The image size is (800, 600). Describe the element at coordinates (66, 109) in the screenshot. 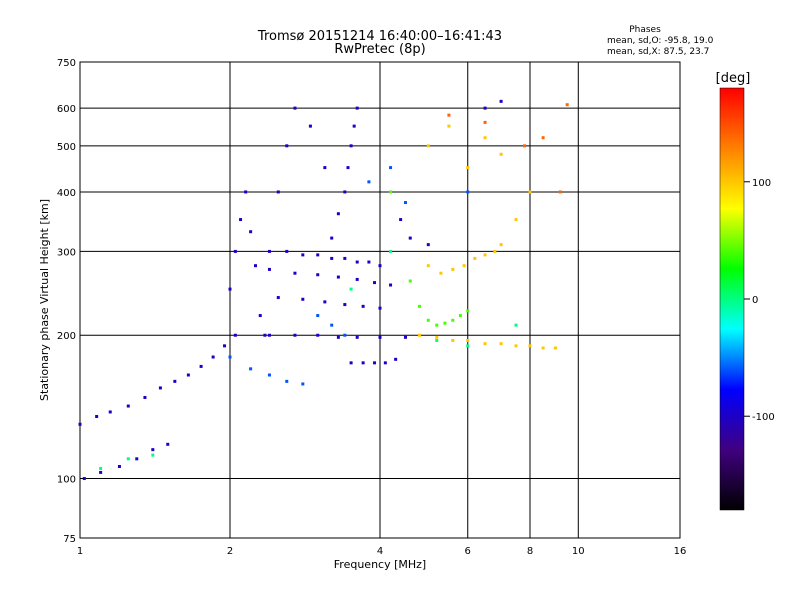

I see `y-tick-label: 600` at that location.